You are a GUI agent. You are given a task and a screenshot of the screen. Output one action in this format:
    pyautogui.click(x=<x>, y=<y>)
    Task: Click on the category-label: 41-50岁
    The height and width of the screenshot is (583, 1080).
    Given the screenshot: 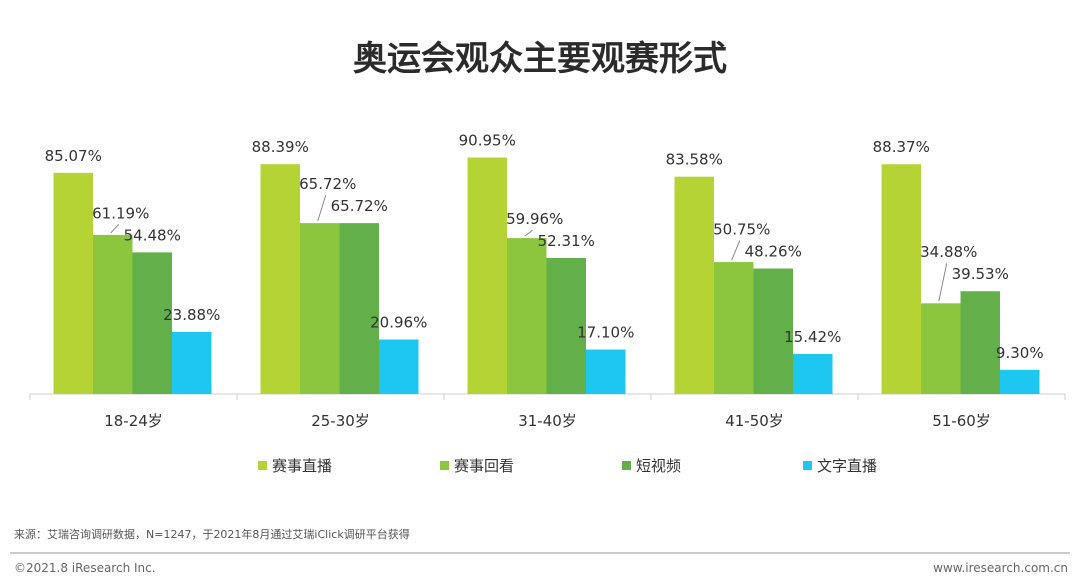 What is the action you would take?
    pyautogui.click(x=754, y=421)
    